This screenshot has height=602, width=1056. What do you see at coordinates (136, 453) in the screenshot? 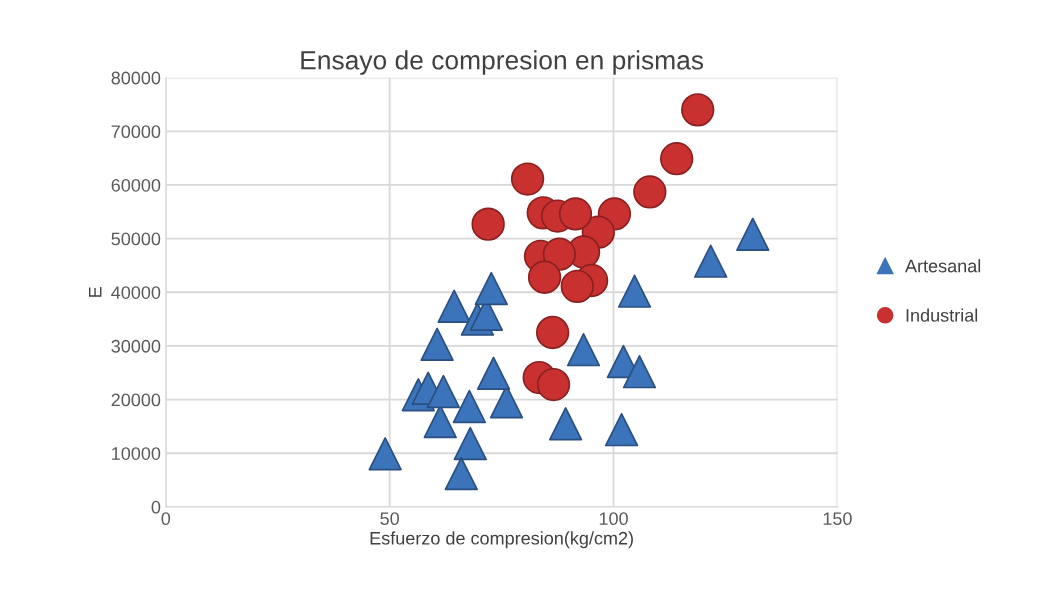
I see `y-tick-label: 10000` at bounding box center [136, 453].